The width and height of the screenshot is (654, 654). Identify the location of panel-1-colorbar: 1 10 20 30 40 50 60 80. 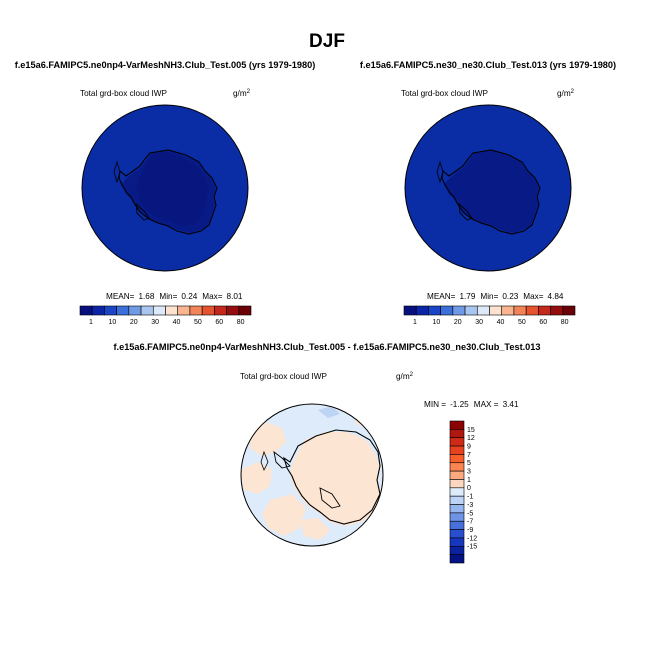
(165, 315).